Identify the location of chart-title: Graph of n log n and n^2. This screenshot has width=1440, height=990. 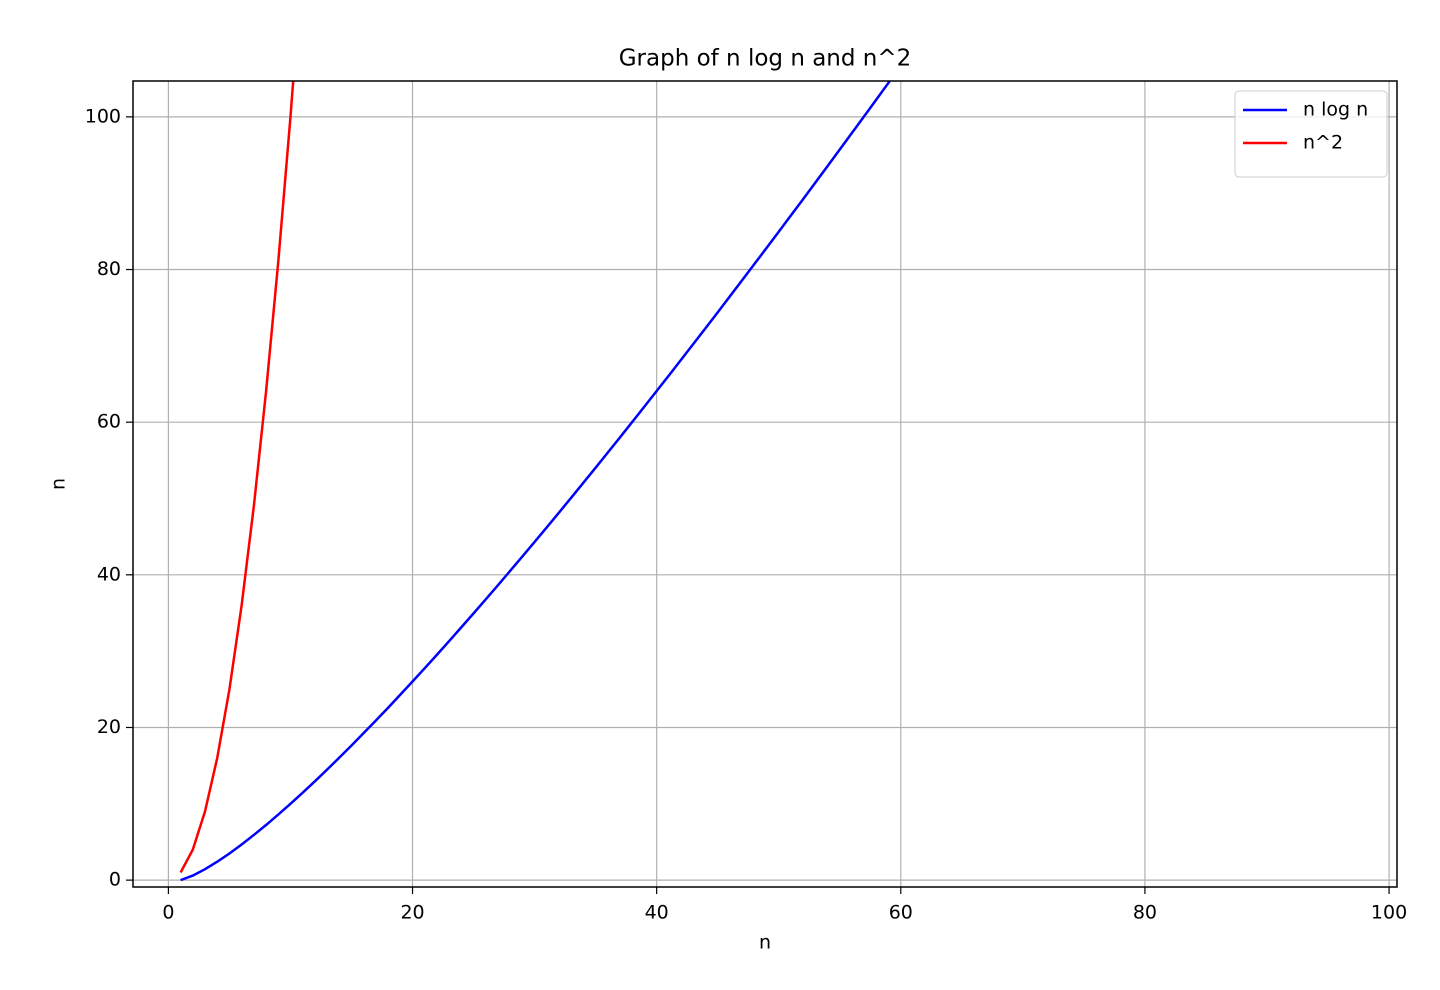
(765, 59).